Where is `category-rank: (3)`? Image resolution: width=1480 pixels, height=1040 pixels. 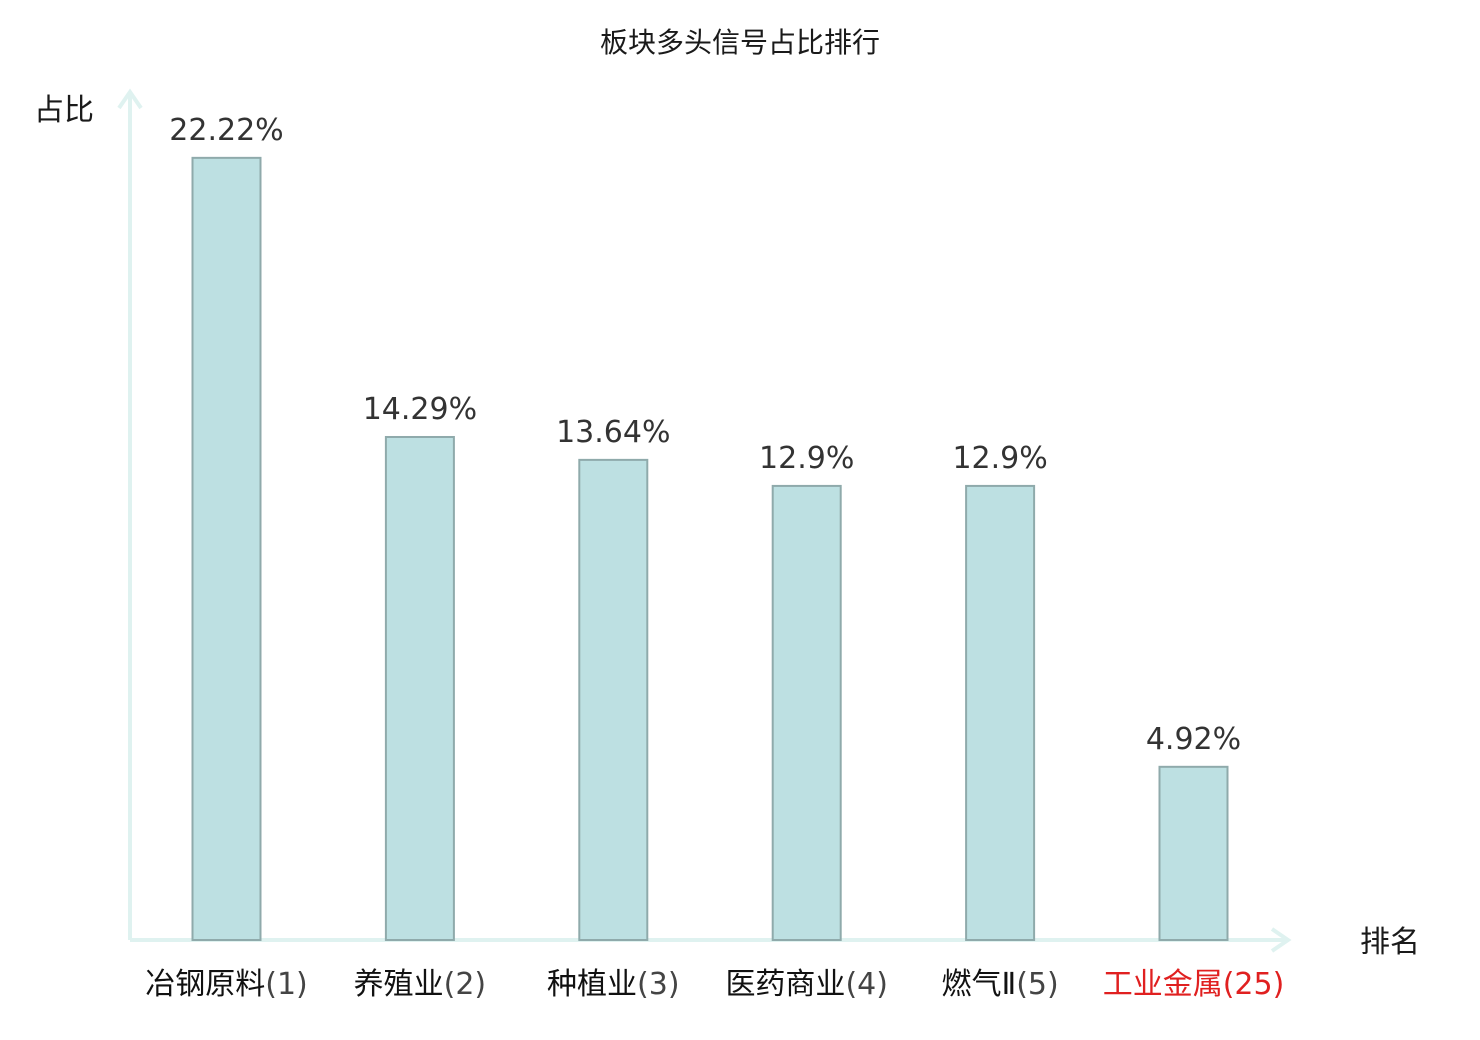 category-rank: (3) is located at coordinates (658, 984).